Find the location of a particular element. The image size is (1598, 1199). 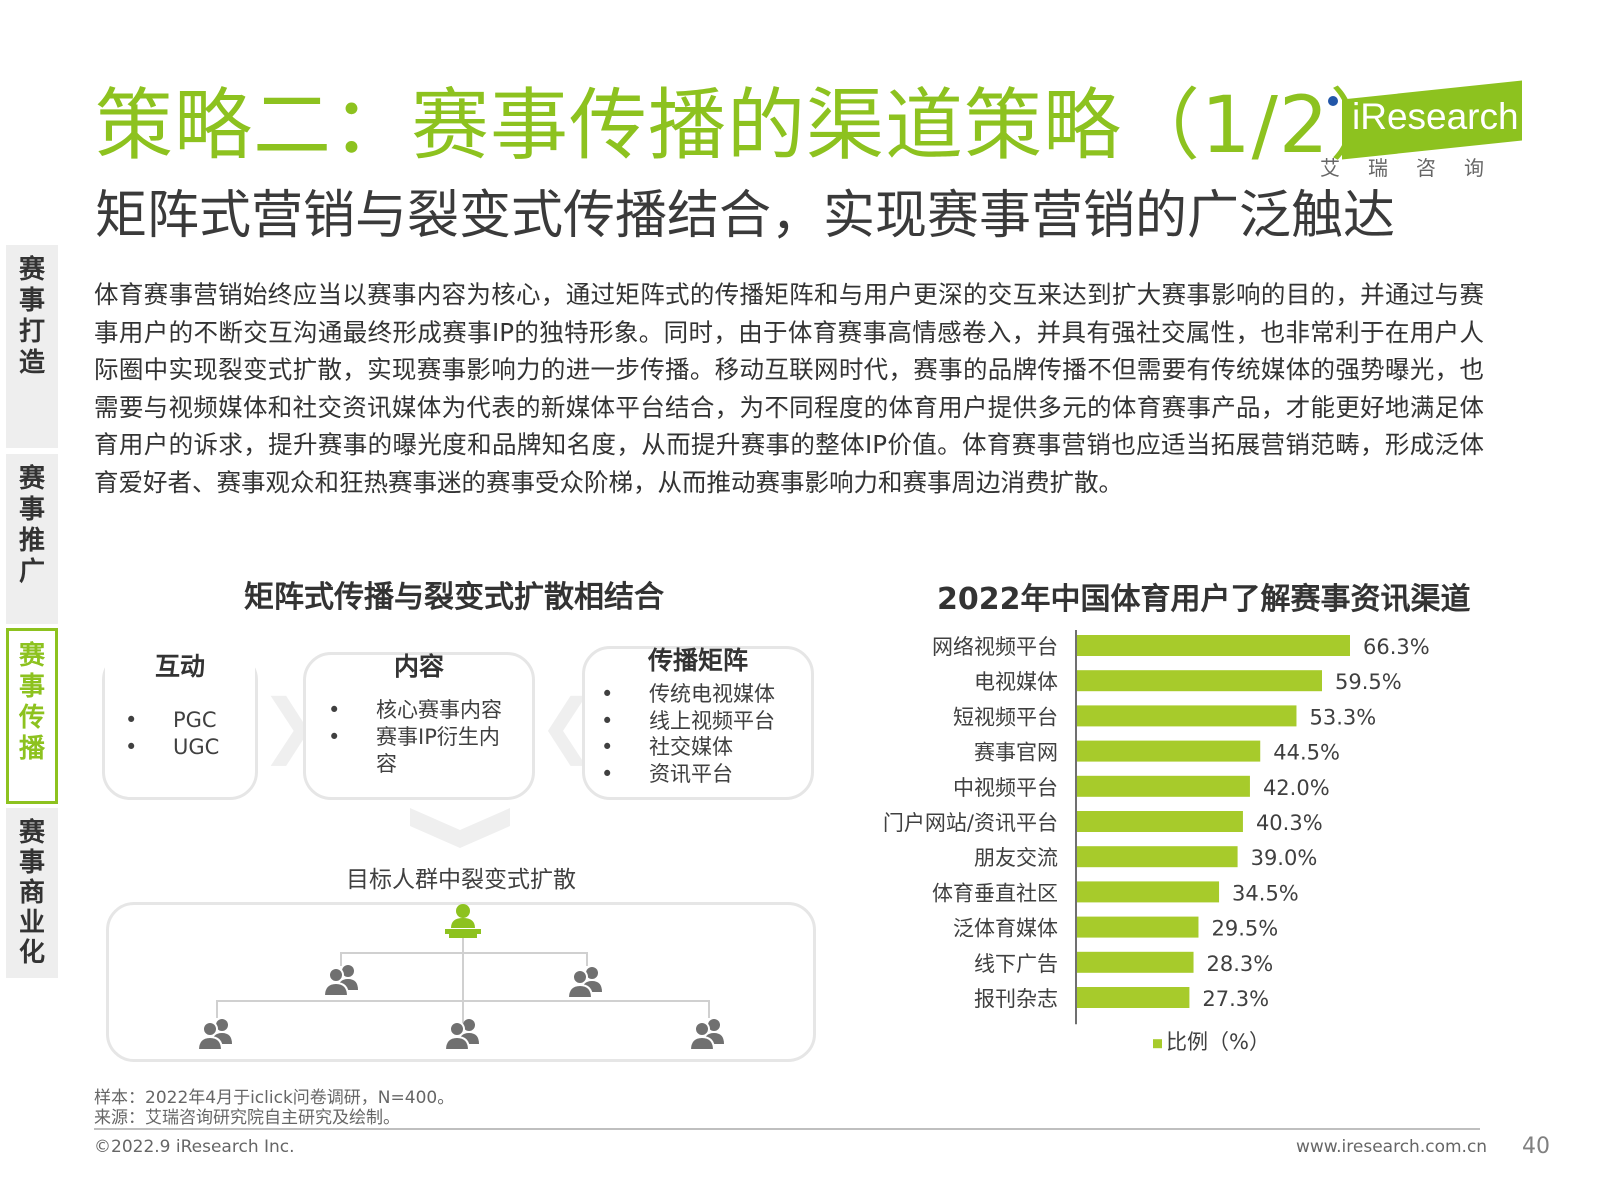

sidebar-item-event-commercialization: 赛 事 商 业 化 is located at coordinates (32, 893).